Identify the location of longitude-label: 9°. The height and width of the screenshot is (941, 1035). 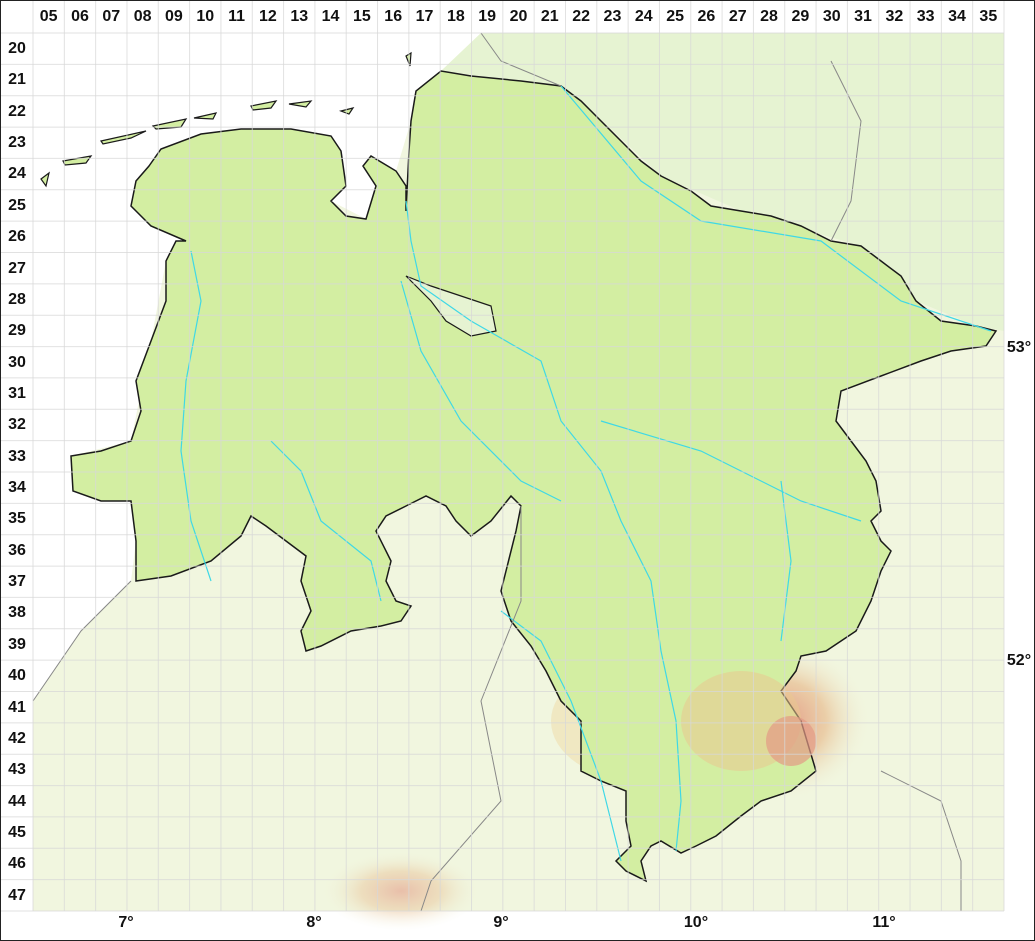
(501, 922).